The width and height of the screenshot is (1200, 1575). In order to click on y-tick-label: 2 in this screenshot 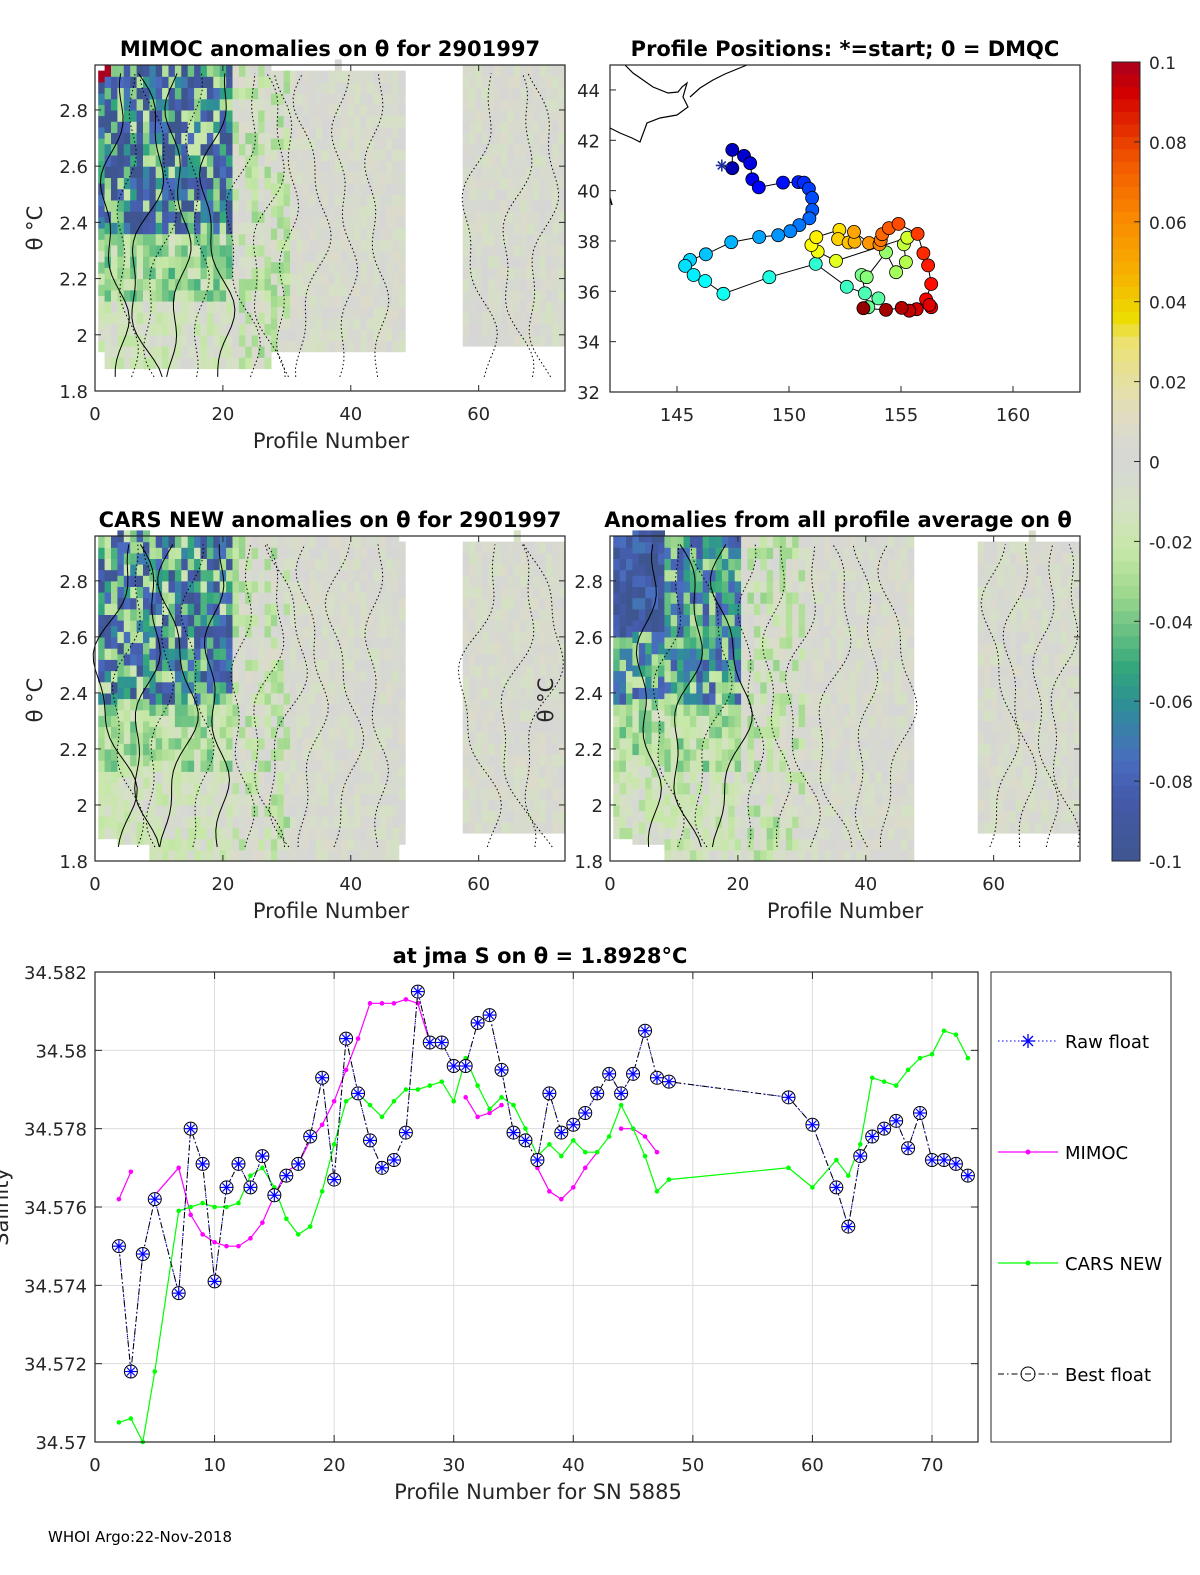, I will do `click(82, 806)`.